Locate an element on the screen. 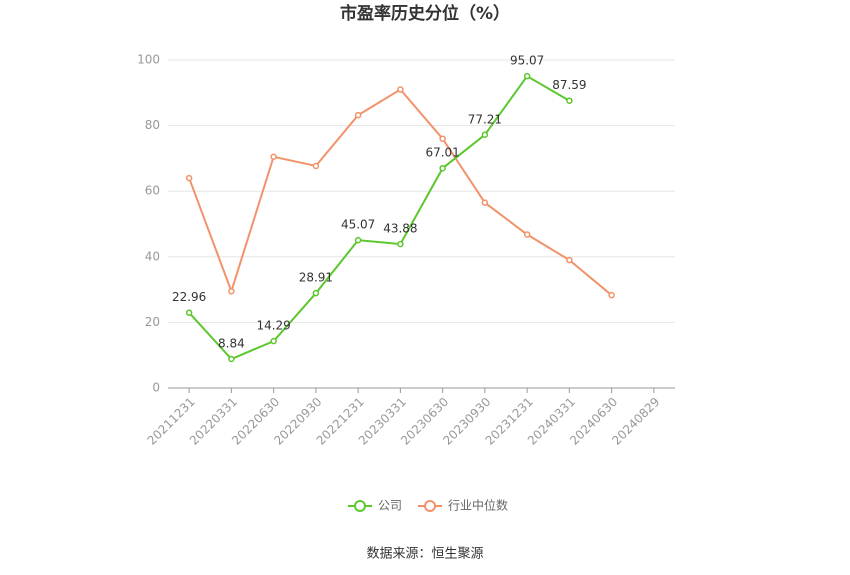 The image size is (850, 575). source: 数据来源：恒生聚源 is located at coordinates (424, 554).